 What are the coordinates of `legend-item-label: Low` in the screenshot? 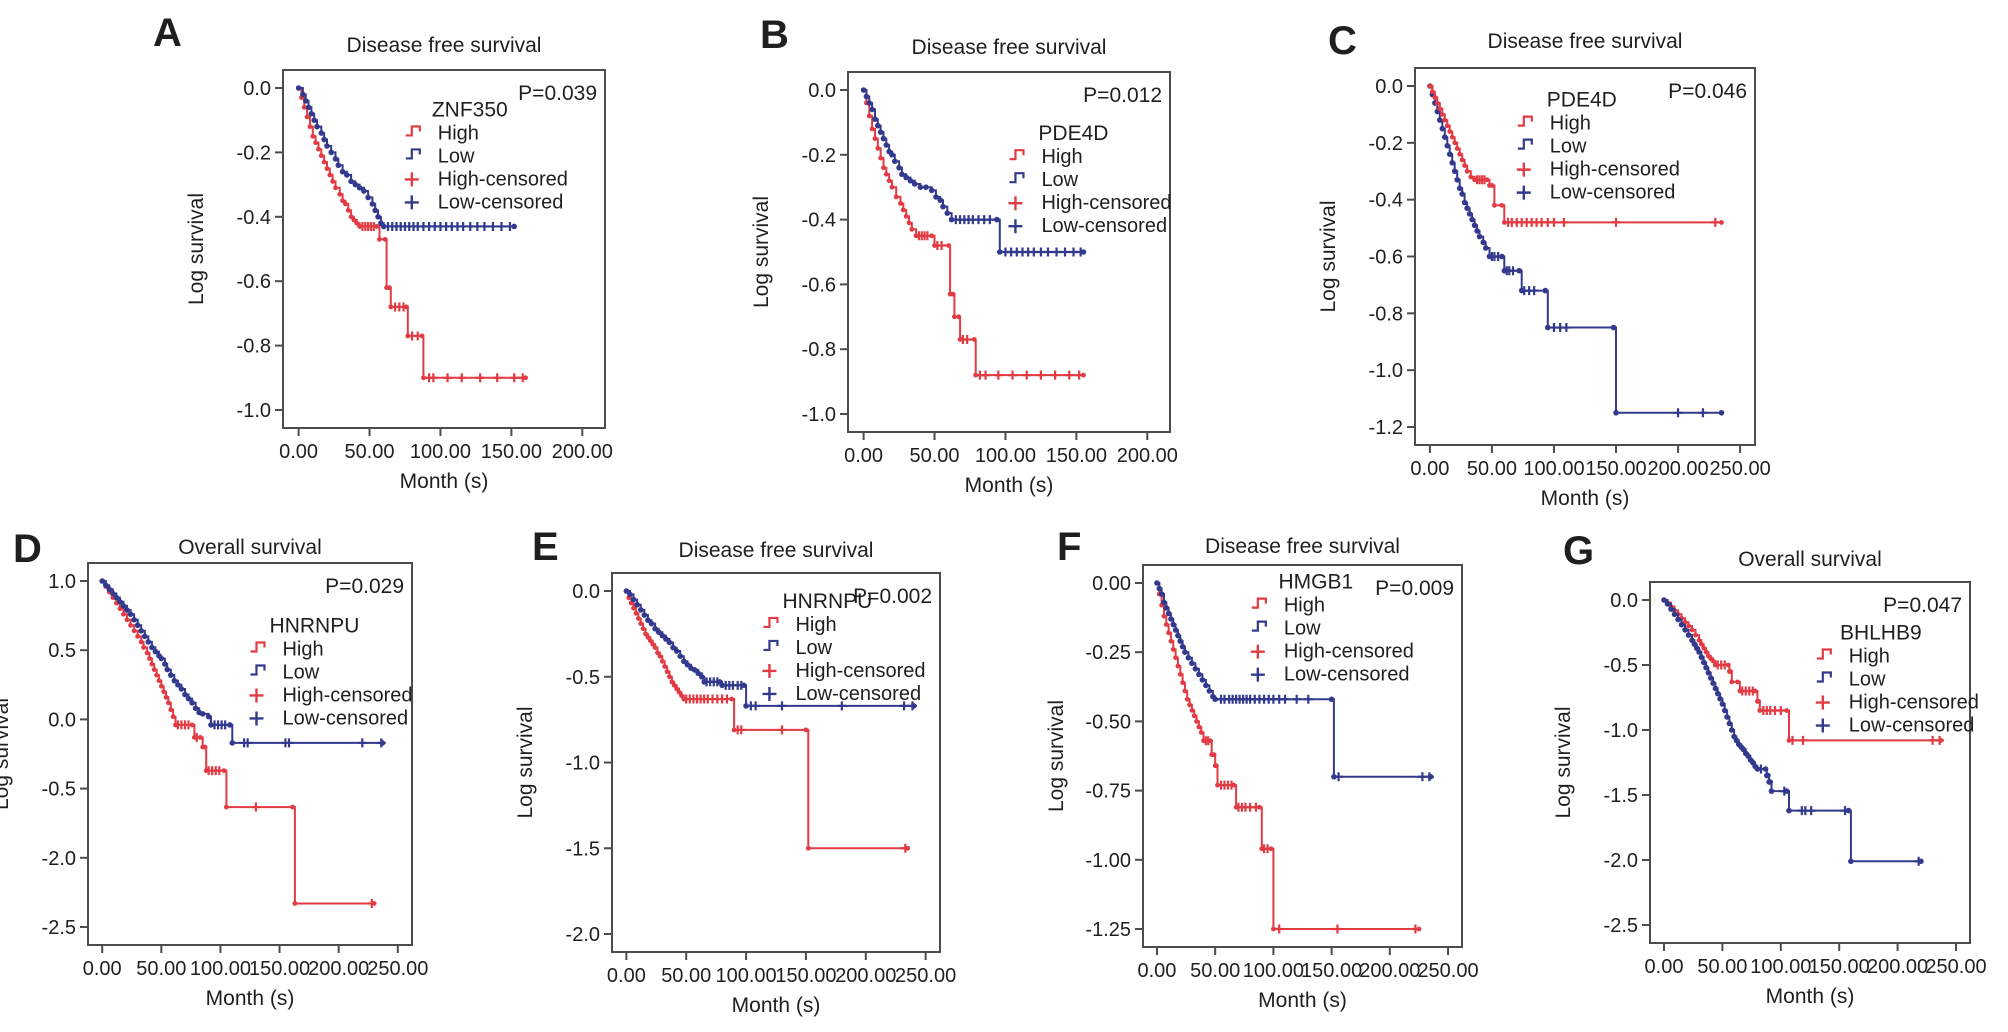 It's located at (1867, 680).